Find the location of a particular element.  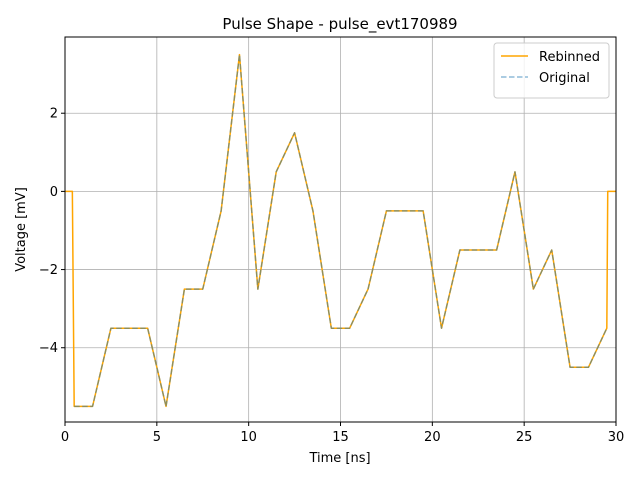

y-tick-label: −2 is located at coordinates (48, 270).